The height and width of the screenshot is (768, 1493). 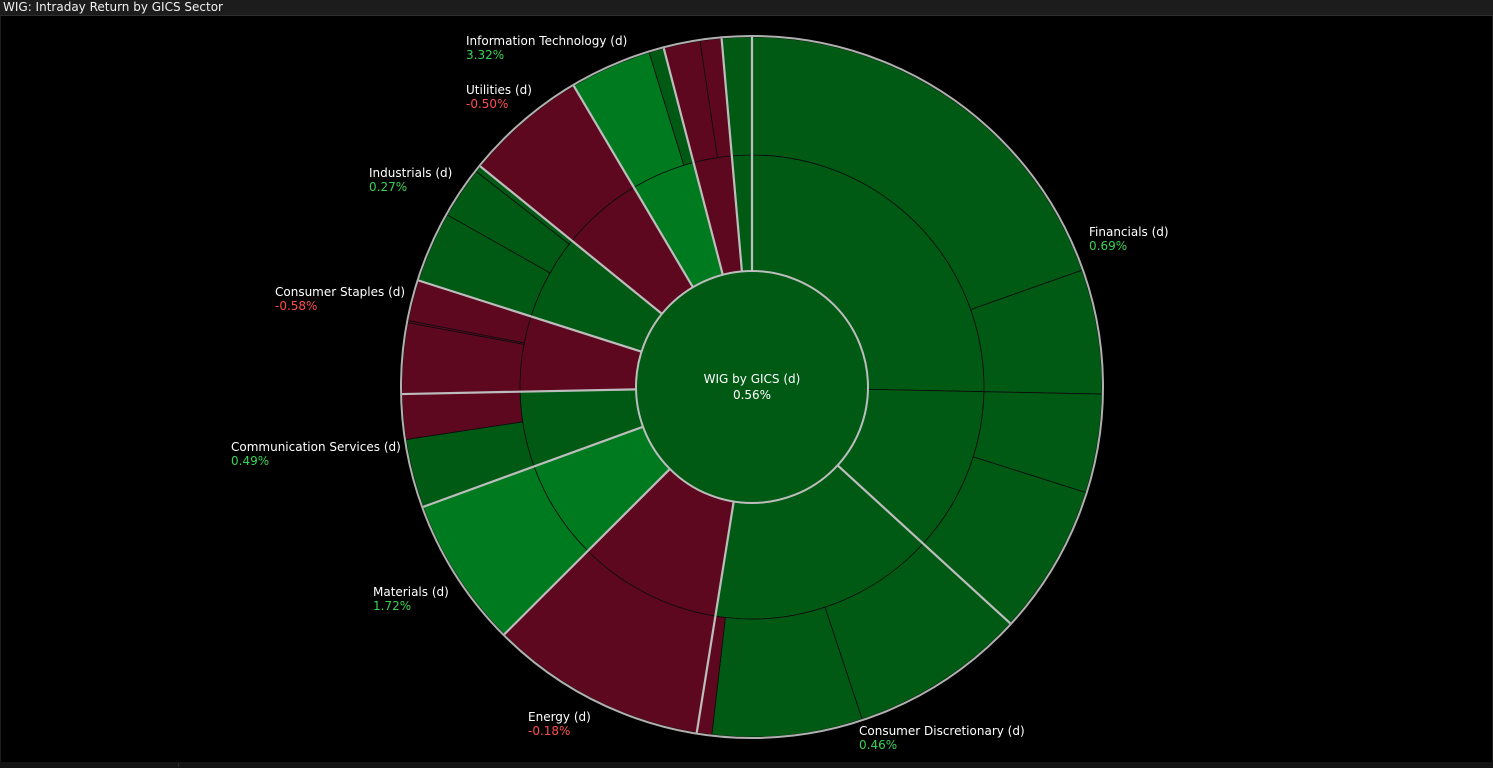 What do you see at coordinates (942, 731) in the screenshot?
I see `sector-label-consumer-discretionary: Consumer Discretionary (d)` at bounding box center [942, 731].